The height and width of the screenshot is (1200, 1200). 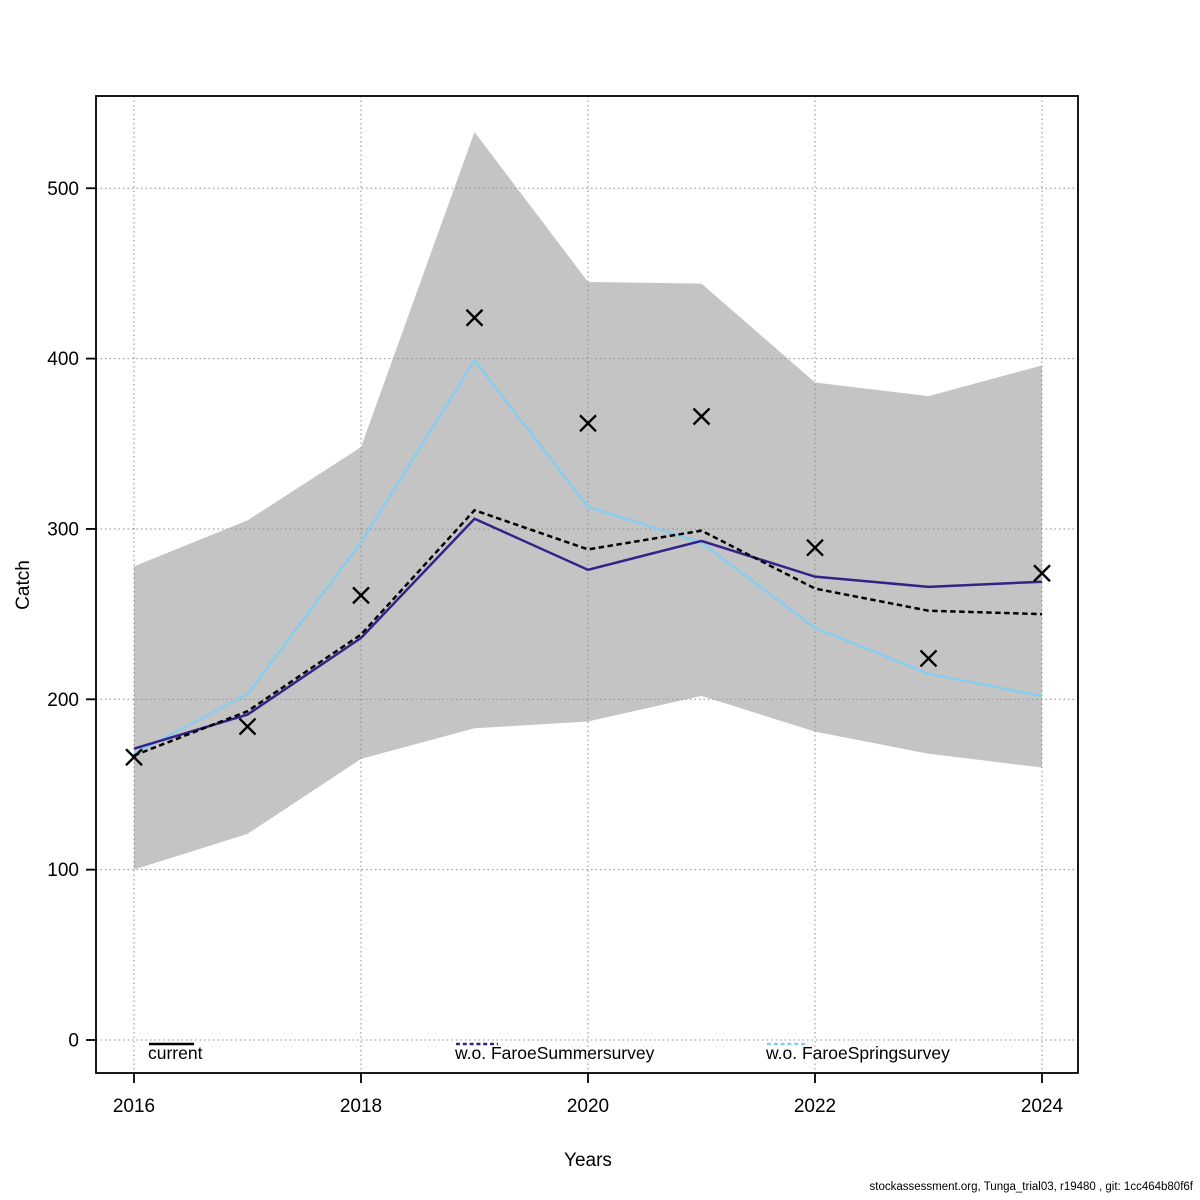 I want to click on legend-item-wo-faroespringsurvey: w.o. FaroeSpringsurvey, so click(x=858, y=1053).